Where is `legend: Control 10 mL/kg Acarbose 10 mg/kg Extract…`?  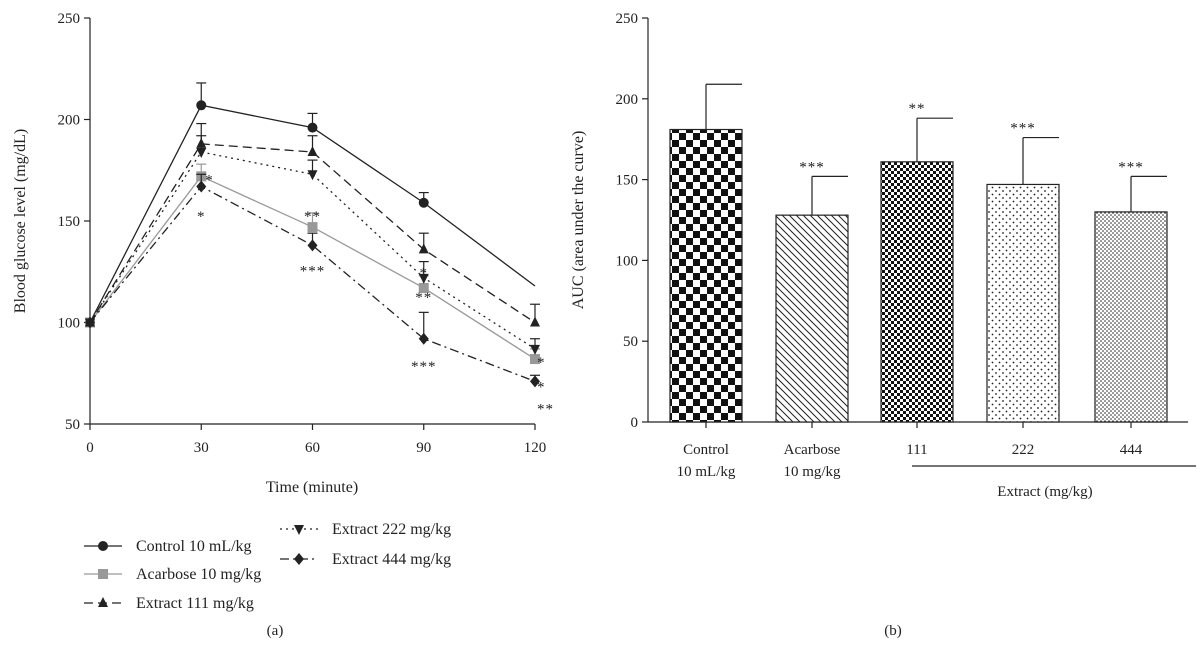 legend: Control 10 mL/kg Acarbose 10 mg/kg Extract… is located at coordinates (267, 566).